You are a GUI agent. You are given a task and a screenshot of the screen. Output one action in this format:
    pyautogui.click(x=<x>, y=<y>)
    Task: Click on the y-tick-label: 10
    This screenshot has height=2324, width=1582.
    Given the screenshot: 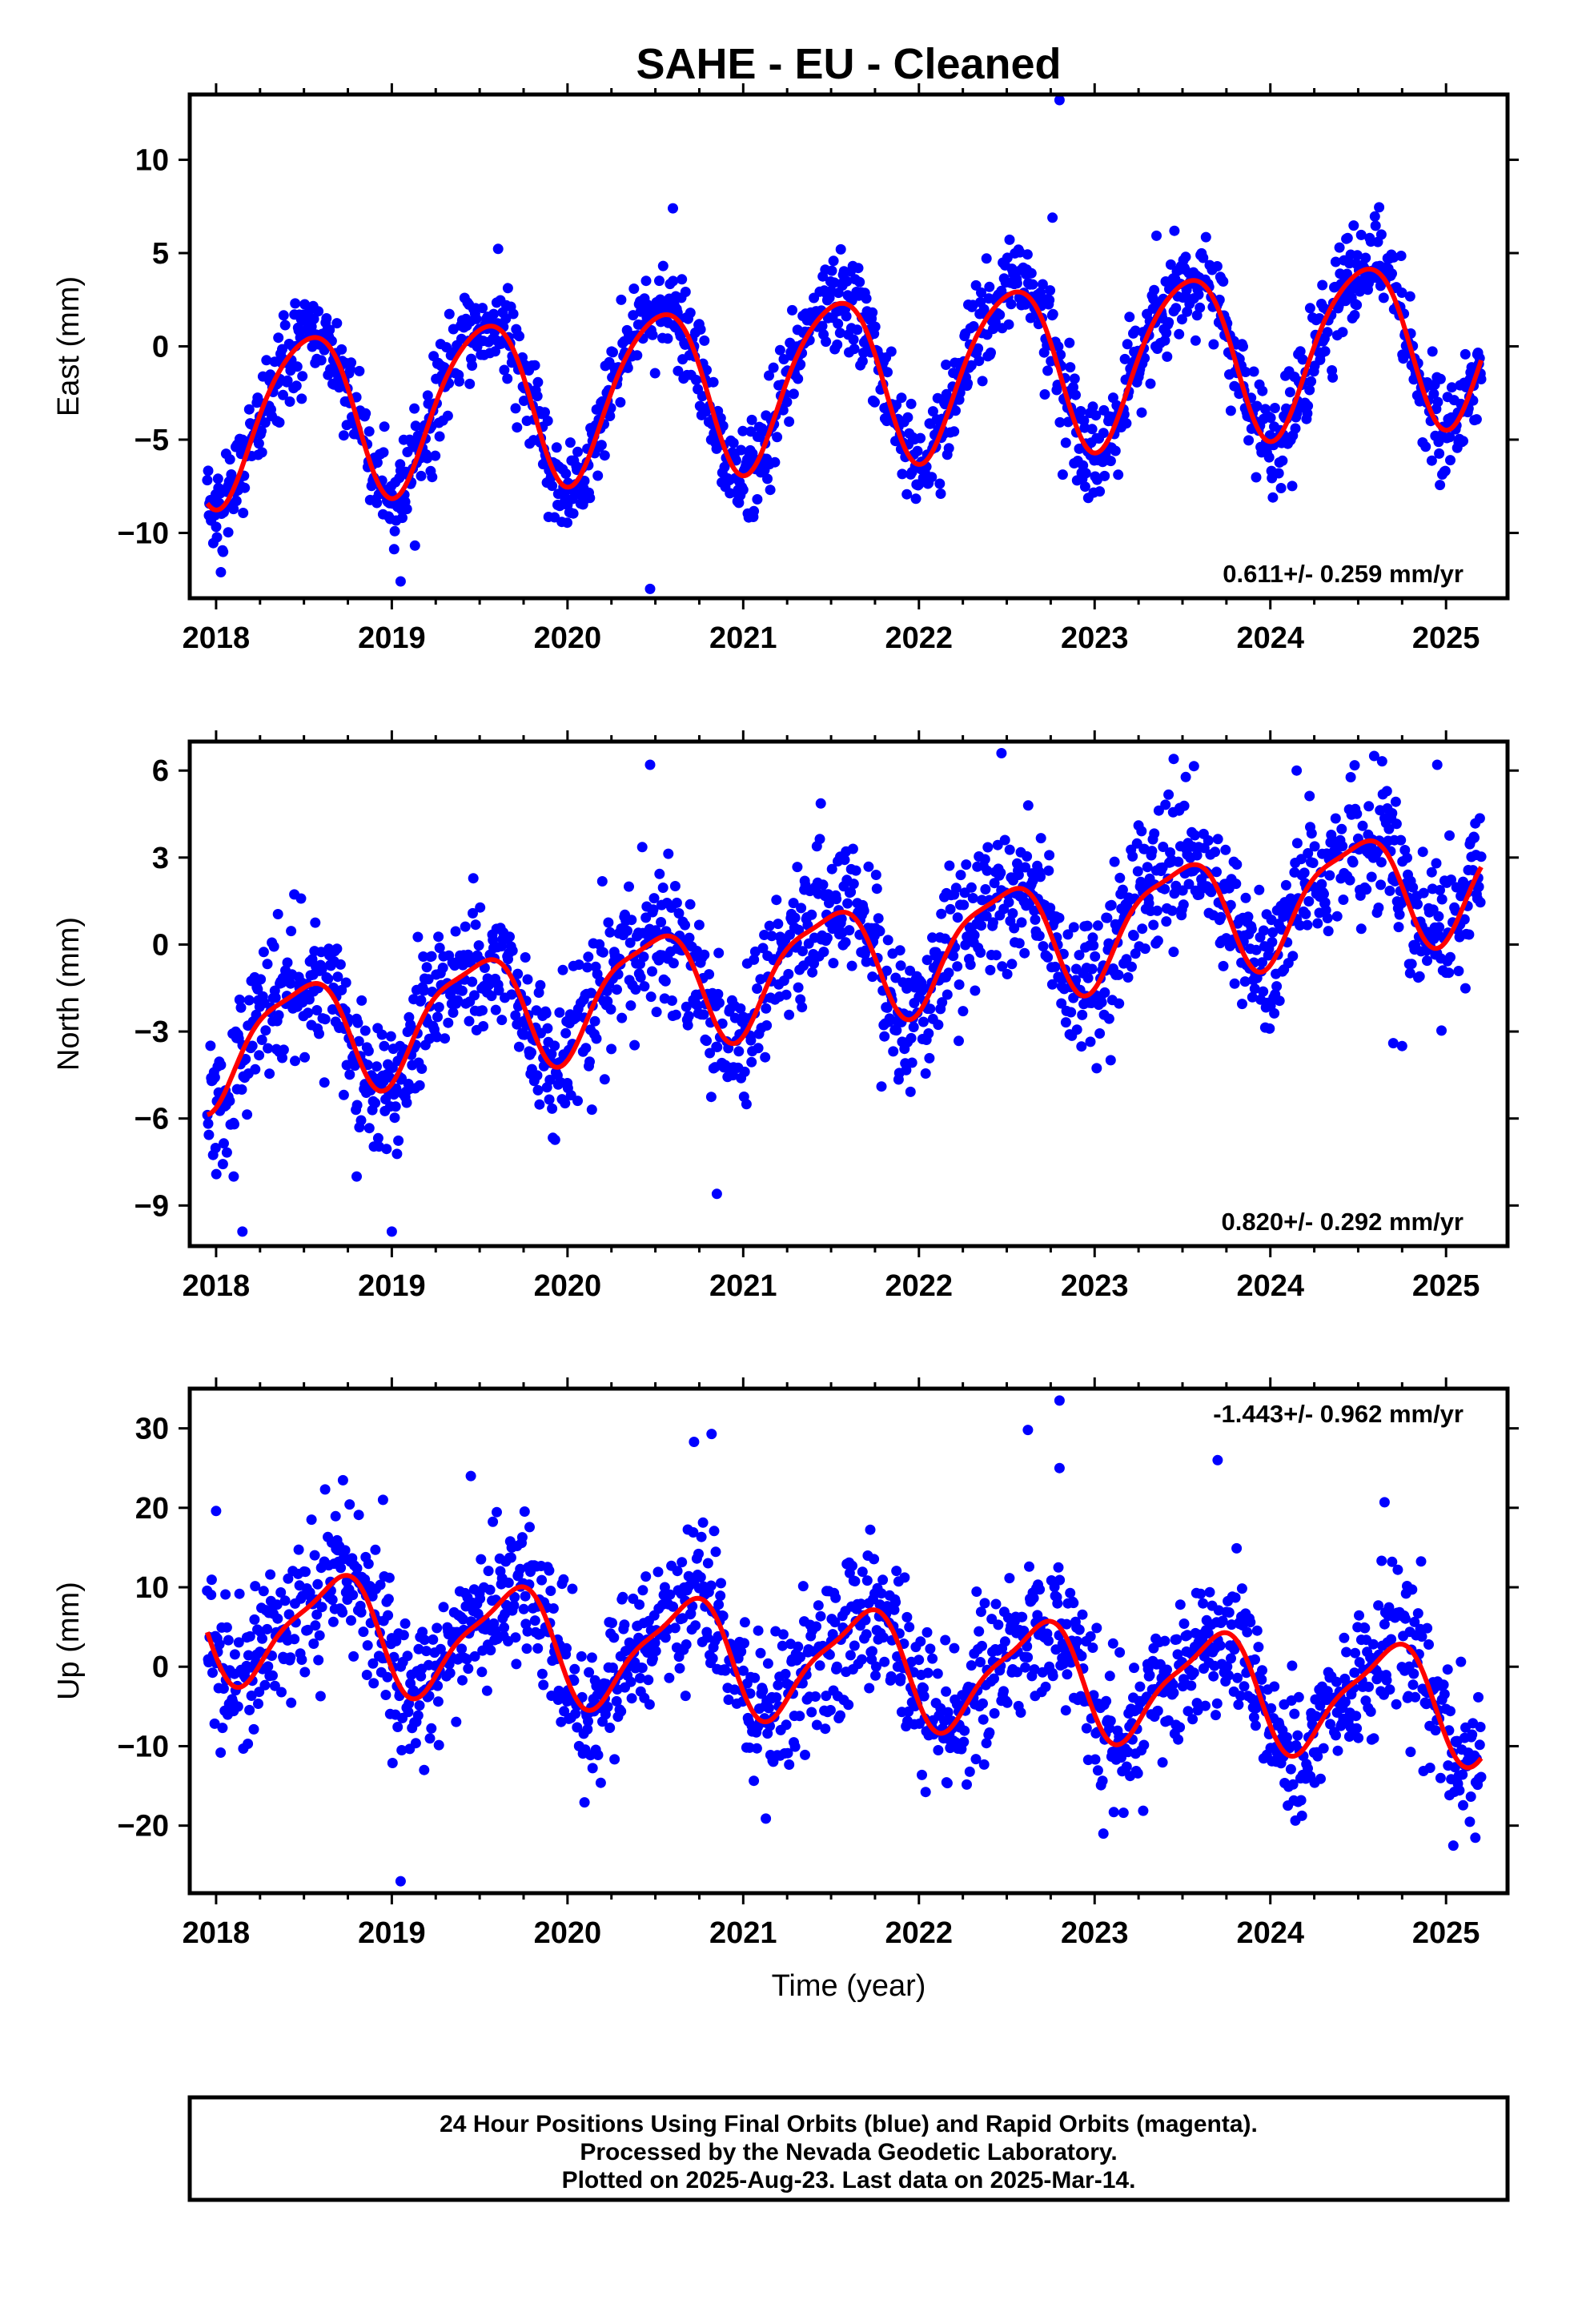 What is the action you would take?
    pyautogui.click(x=152, y=1588)
    